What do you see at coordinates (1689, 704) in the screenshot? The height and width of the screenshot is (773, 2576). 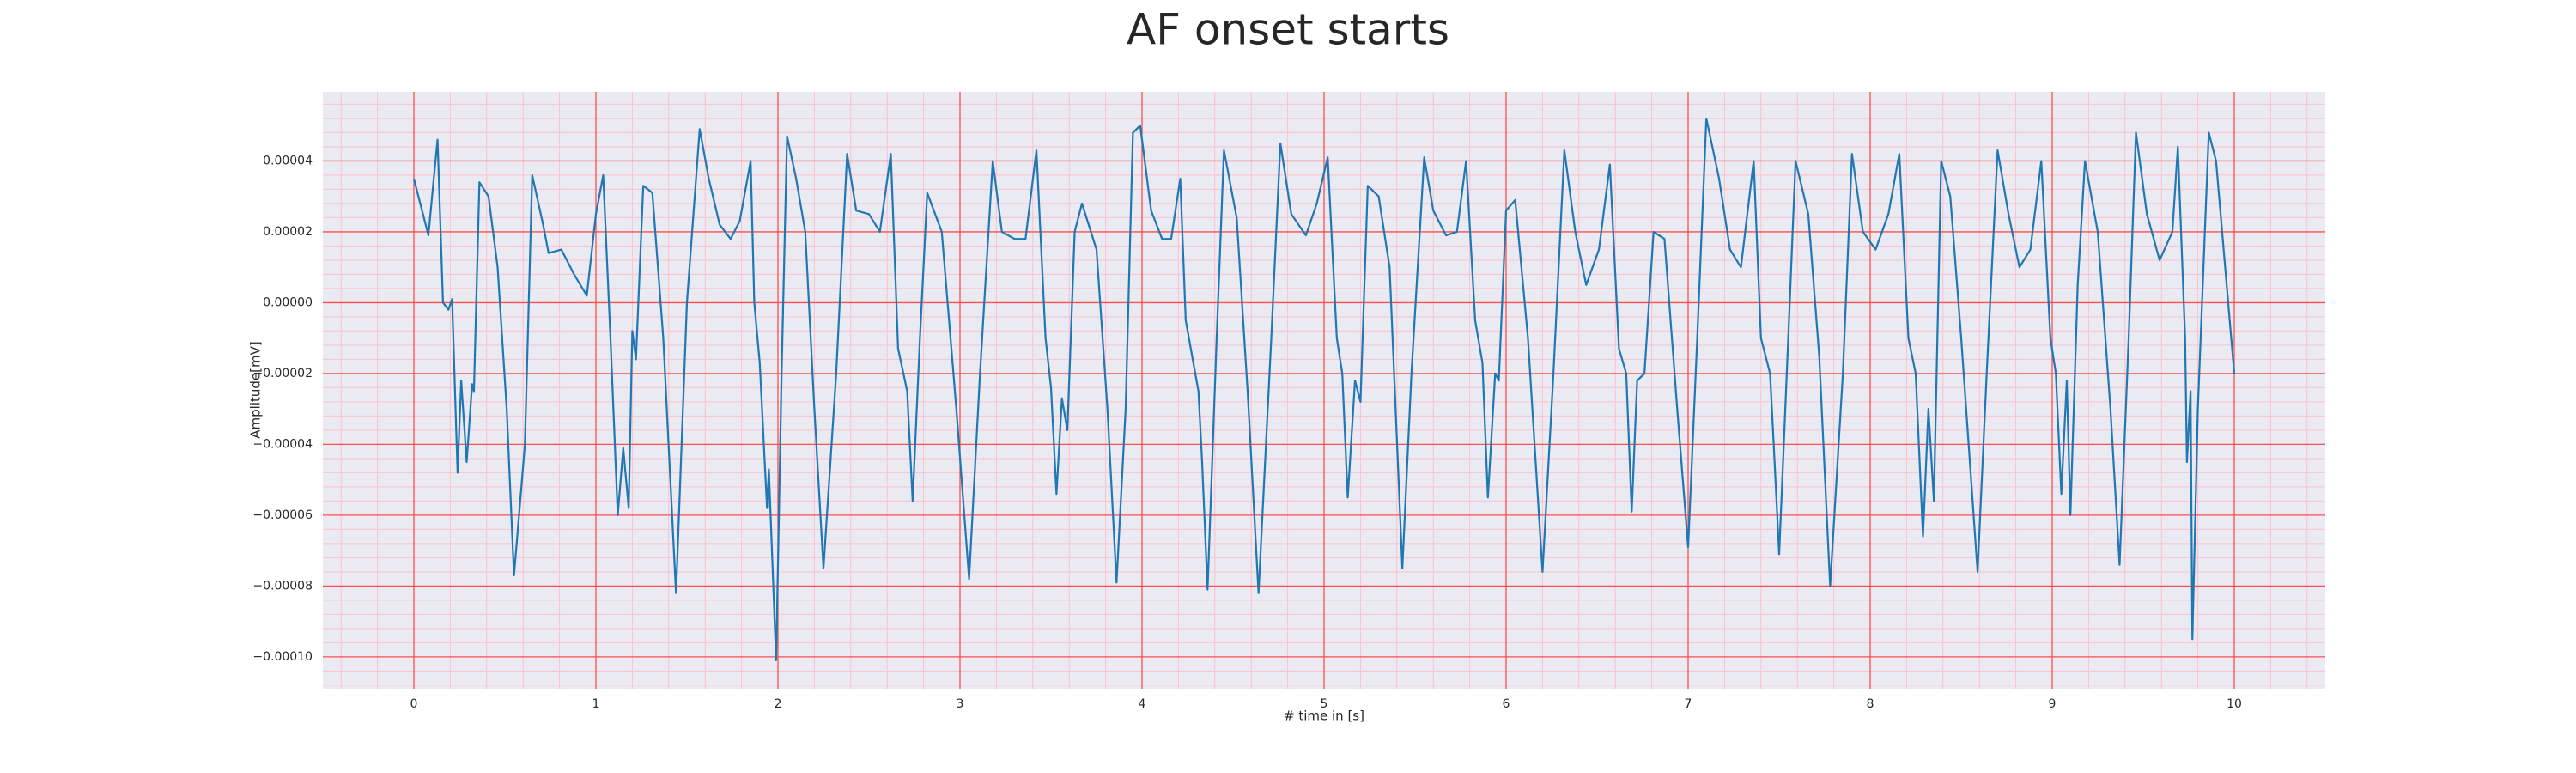 I see `x-tick-label: 7` at bounding box center [1689, 704].